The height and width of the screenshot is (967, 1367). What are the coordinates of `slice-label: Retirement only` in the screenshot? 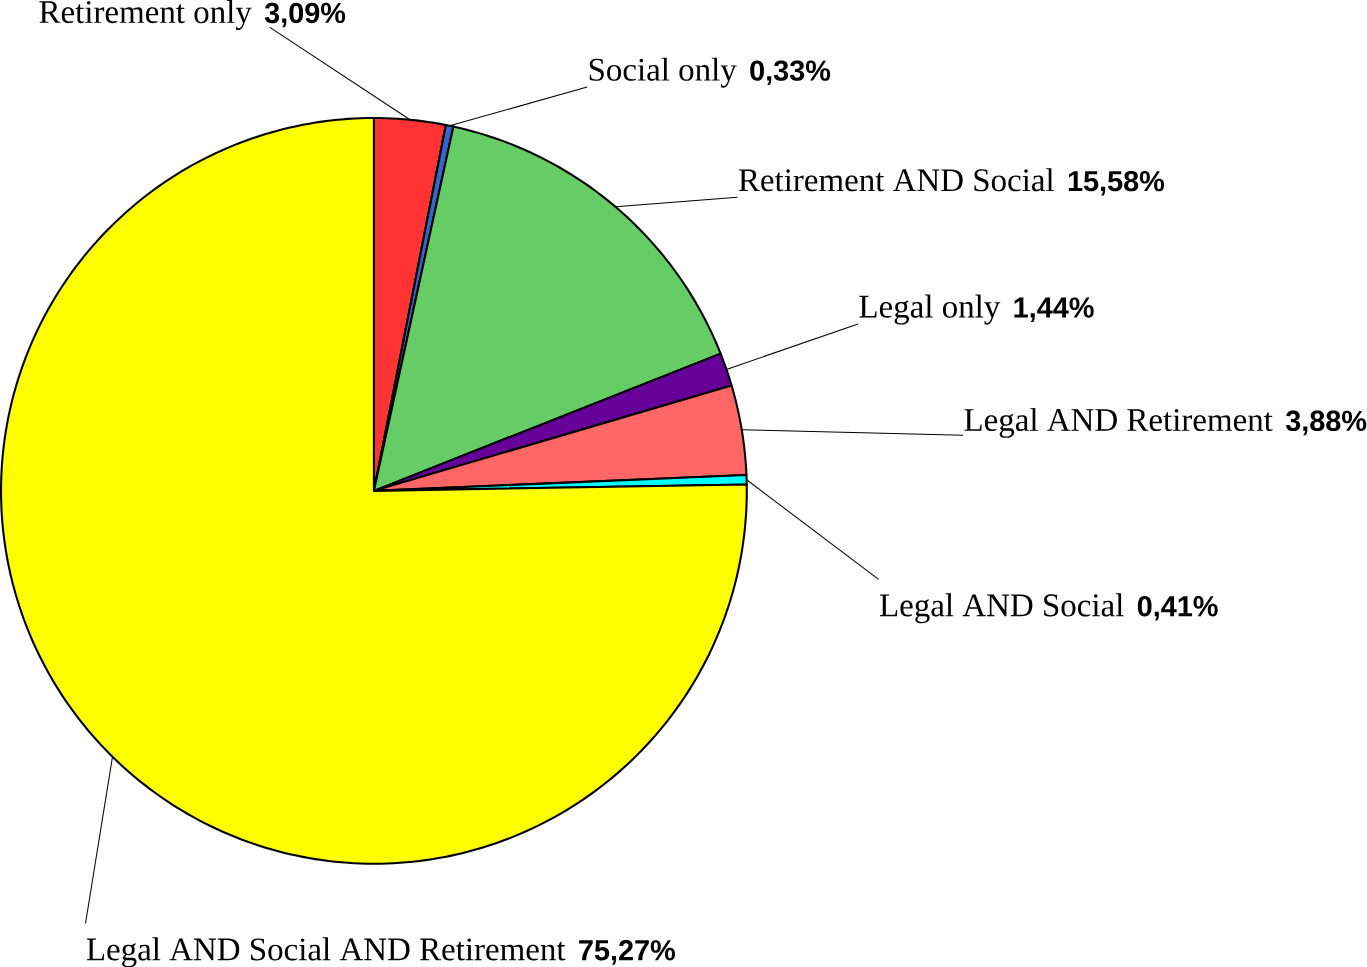 It's located at (145, 15).